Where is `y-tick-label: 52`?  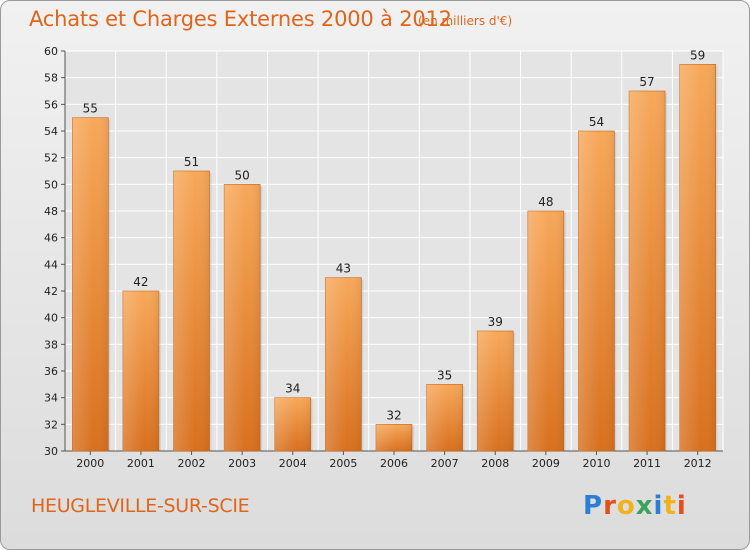 y-tick-label: 52 is located at coordinates (51, 158).